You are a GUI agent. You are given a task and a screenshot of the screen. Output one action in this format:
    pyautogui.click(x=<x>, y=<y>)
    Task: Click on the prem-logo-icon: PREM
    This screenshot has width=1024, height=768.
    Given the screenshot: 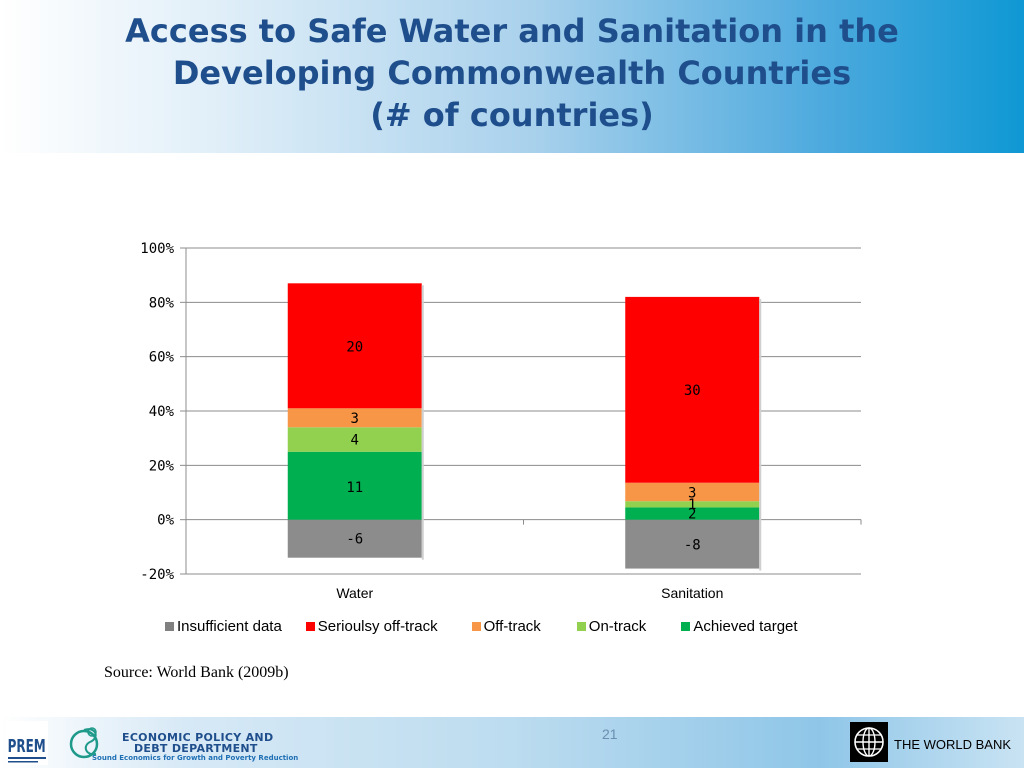 What is the action you would take?
    pyautogui.click(x=27, y=743)
    